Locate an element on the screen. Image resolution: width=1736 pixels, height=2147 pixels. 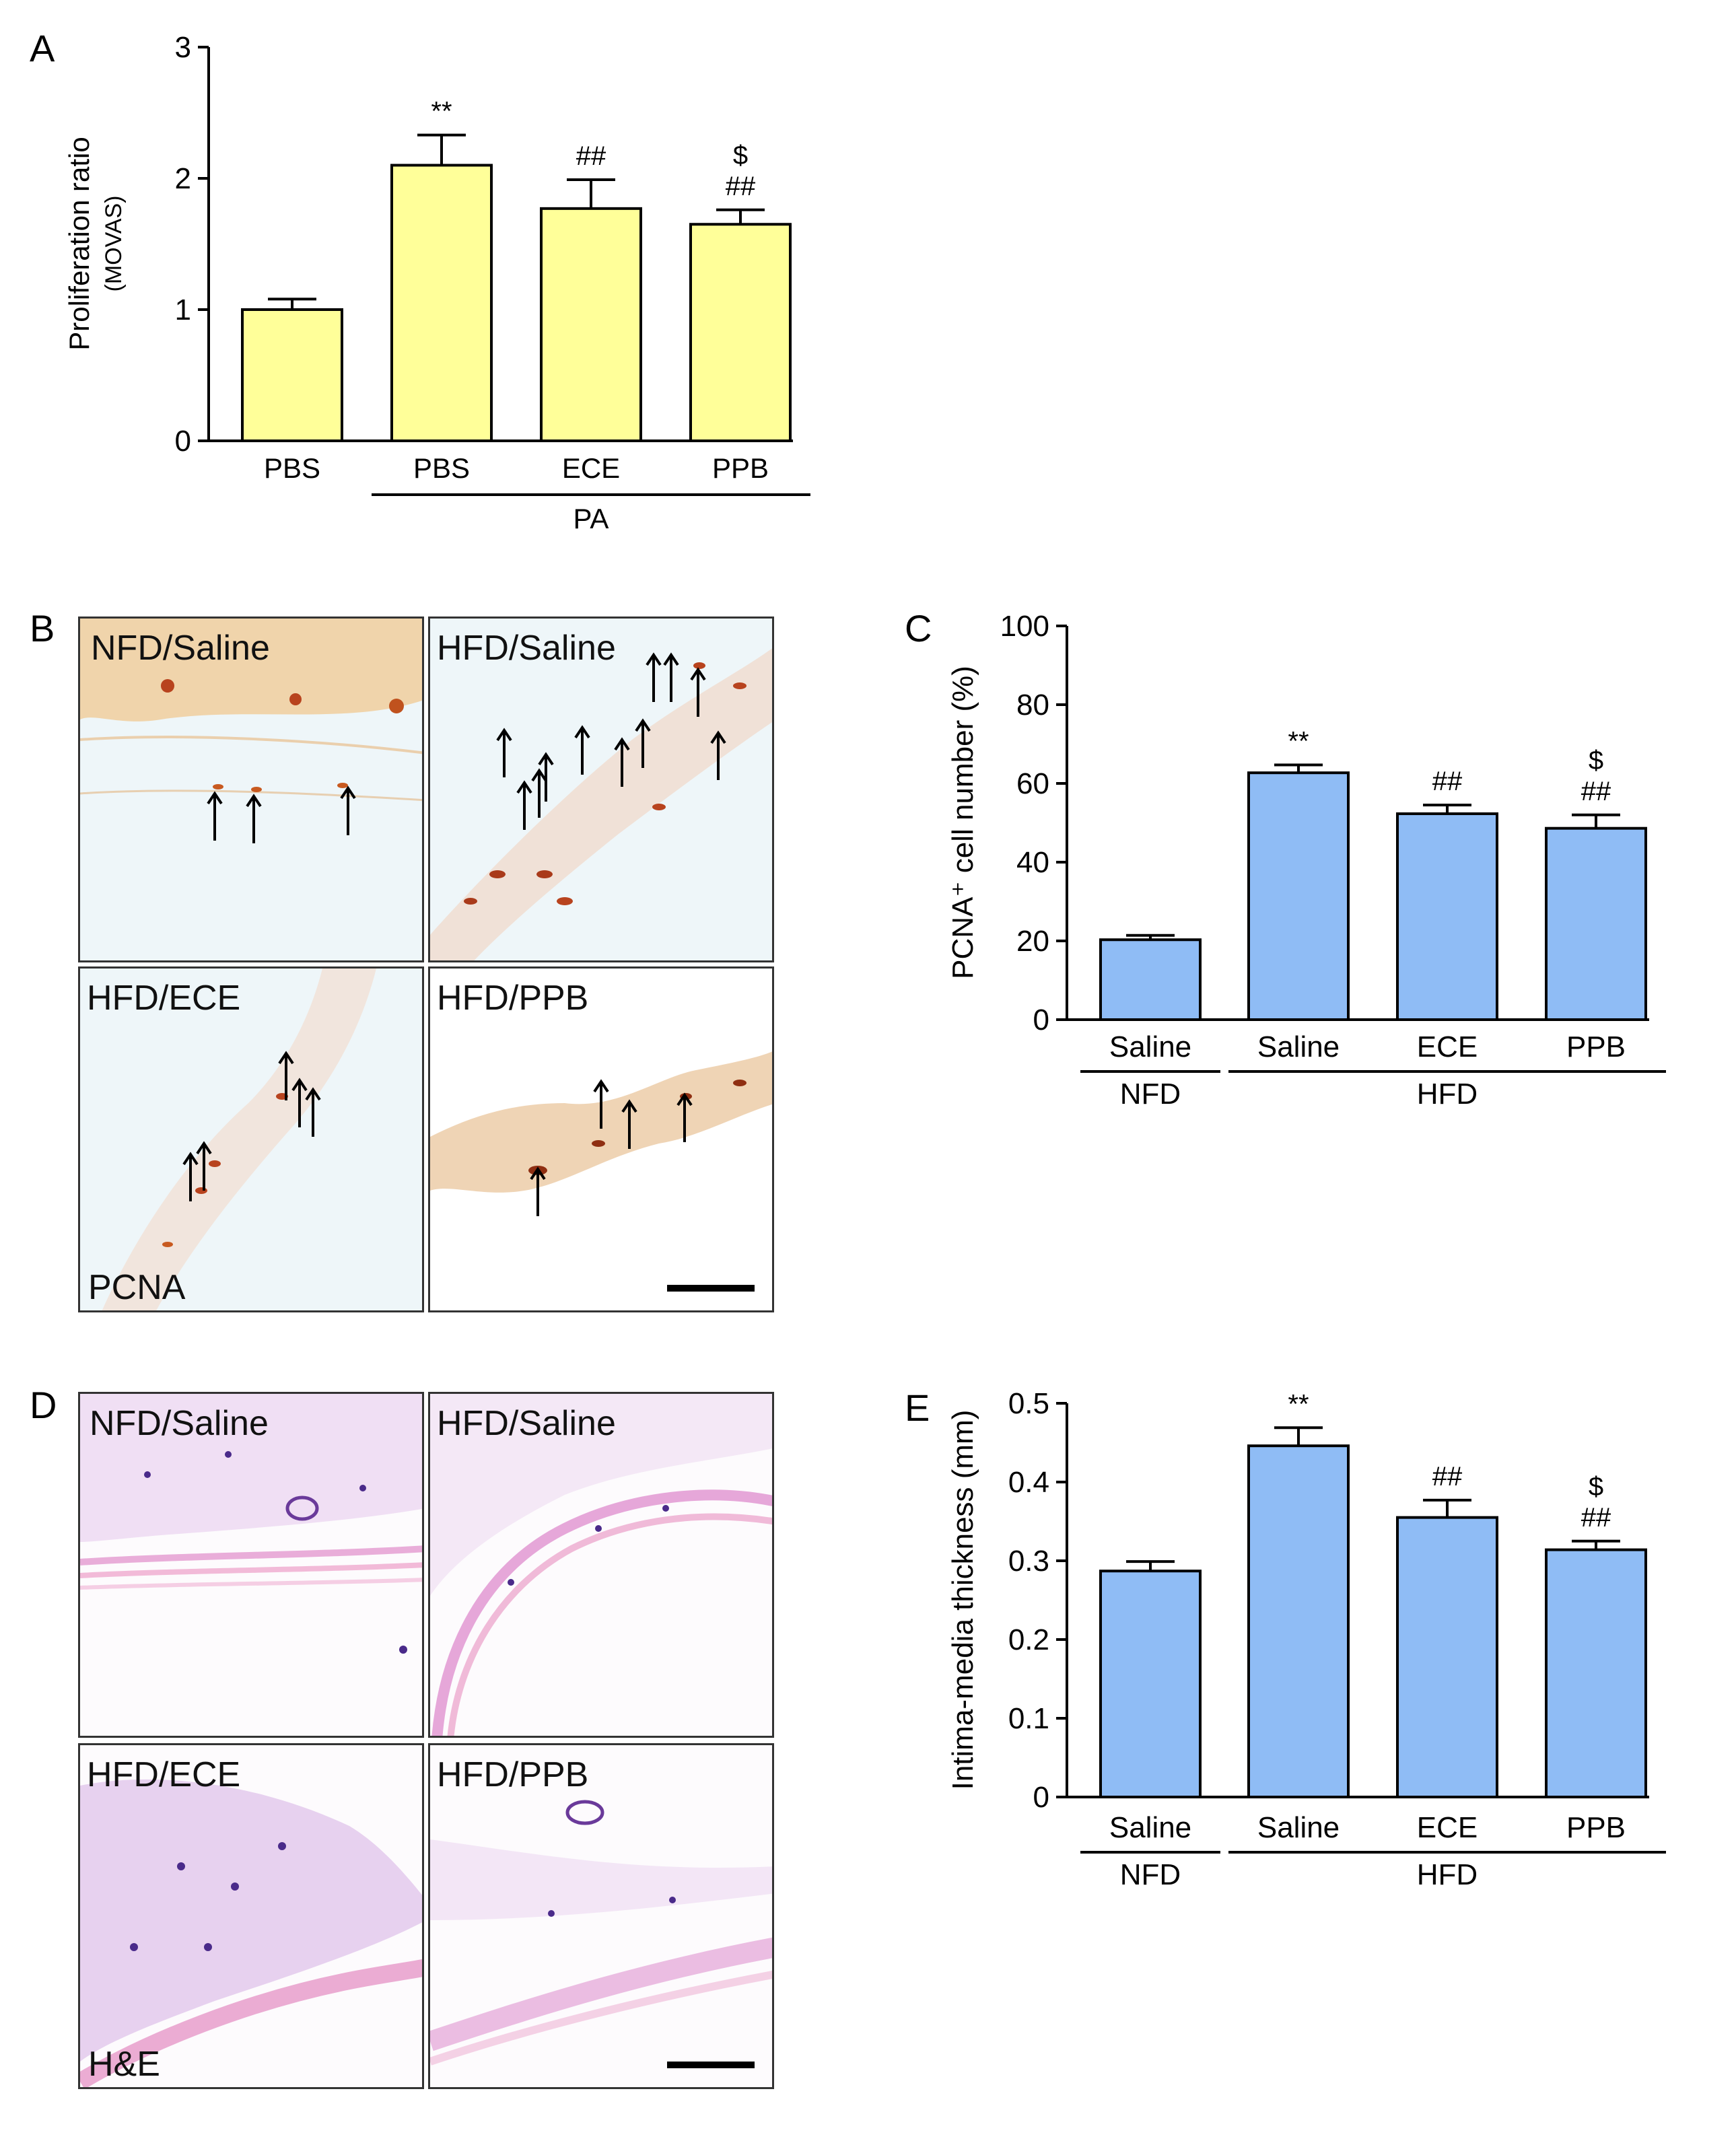
y-tick-label: 3 is located at coordinates (183, 47).